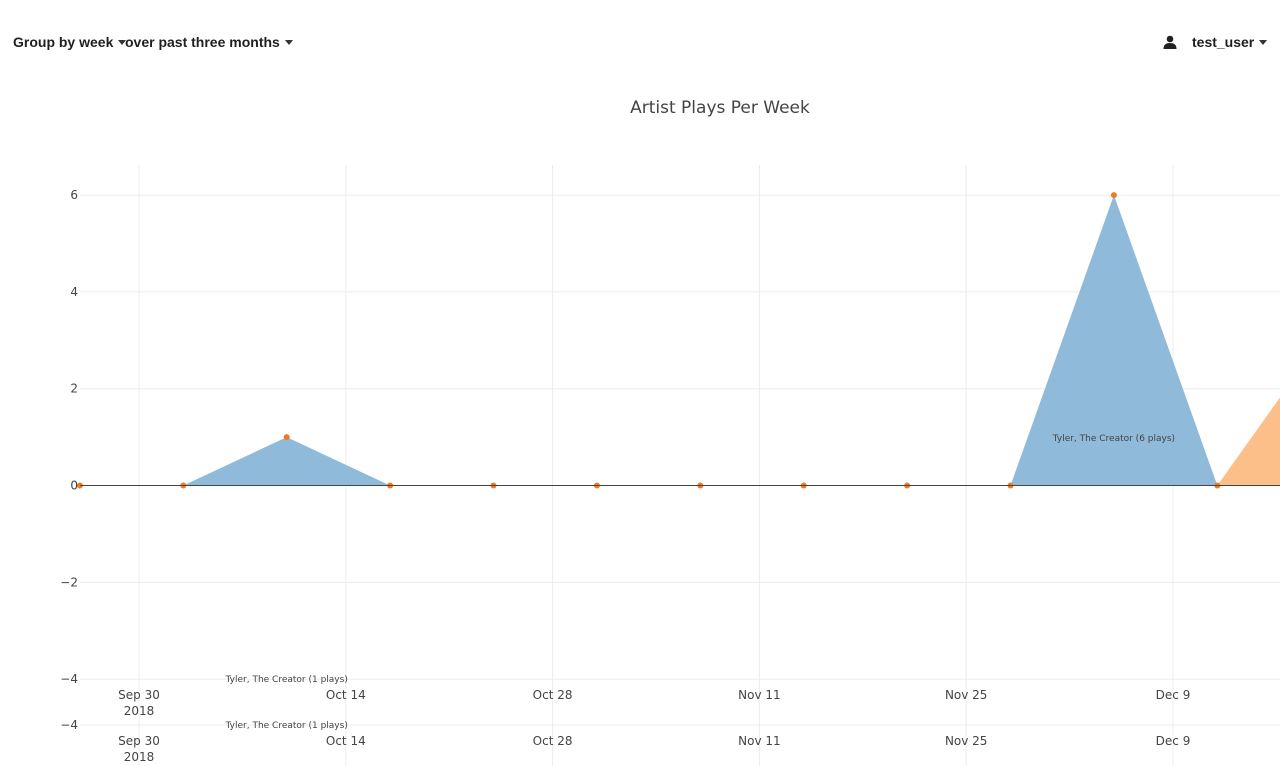 This screenshot has height=766, width=1280. What do you see at coordinates (63, 42) in the screenshot?
I see `group-by-label: Group by week` at bounding box center [63, 42].